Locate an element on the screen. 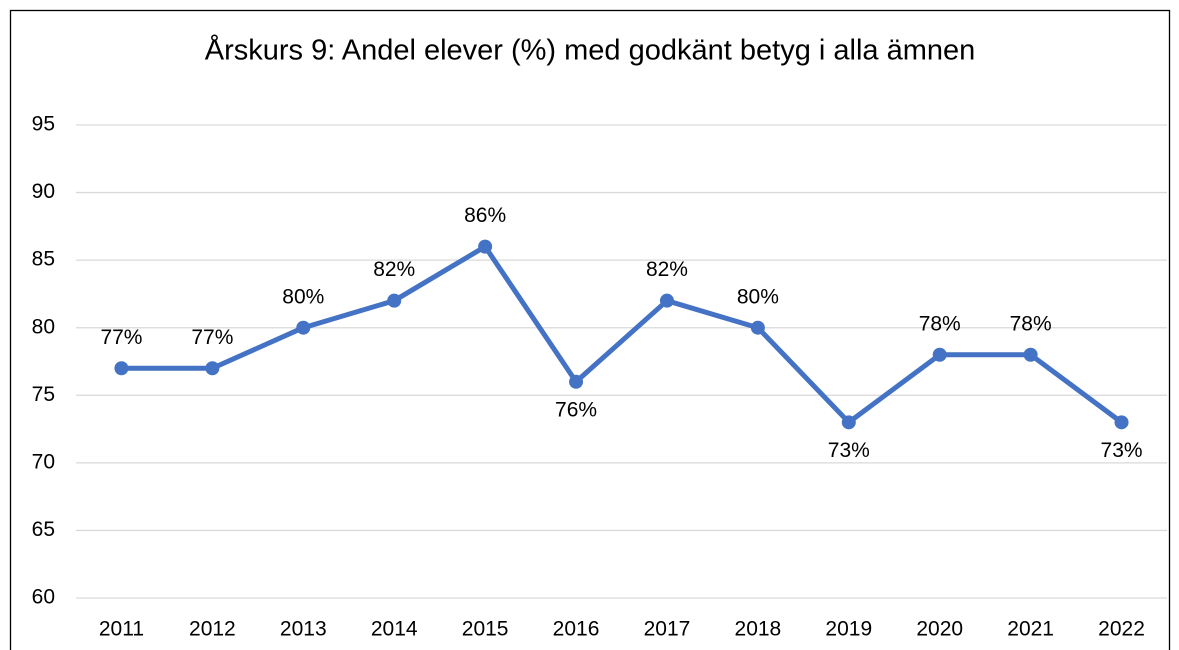 This screenshot has width=1179, height=650. x-tick-label: 2014 is located at coordinates (394, 629).